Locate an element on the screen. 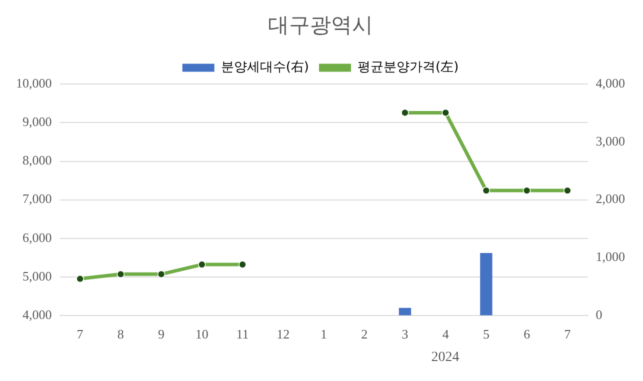 The width and height of the screenshot is (643, 381). y-tick-label: 8,000 is located at coordinates (37, 160).